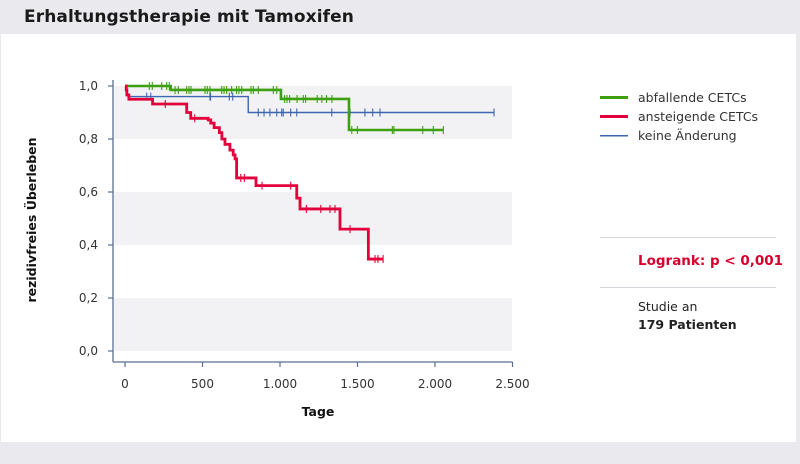 This screenshot has height=464, width=800. What do you see at coordinates (614, 135) in the screenshot?
I see `legend-swatch-blue` at bounding box center [614, 135].